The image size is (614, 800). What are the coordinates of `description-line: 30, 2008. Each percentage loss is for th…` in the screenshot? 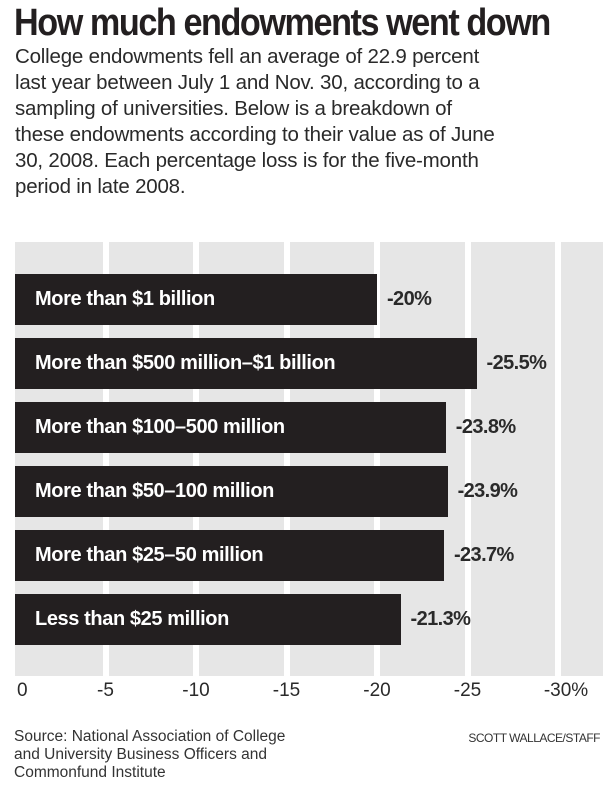 It's located at (247, 160).